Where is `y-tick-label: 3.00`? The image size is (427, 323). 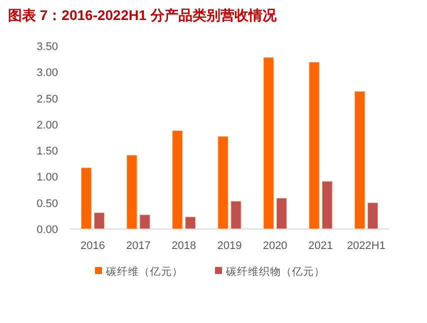
y-tick-label: 3.00 is located at coordinates (47, 73).